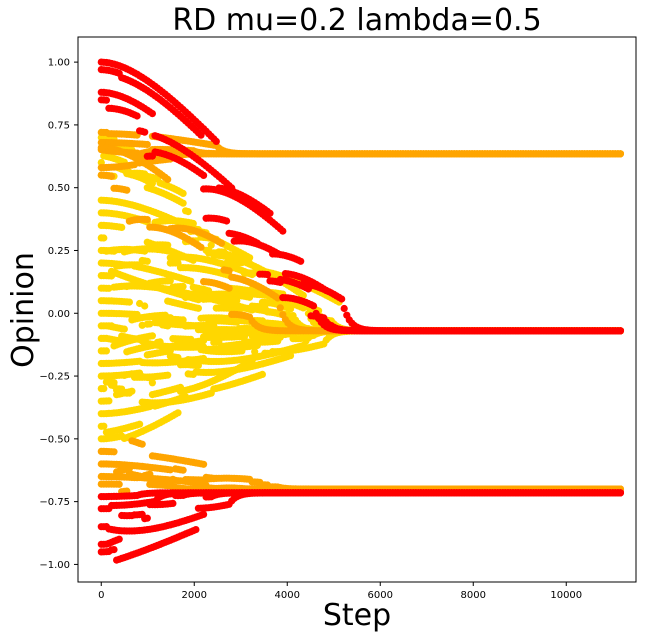 This screenshot has width=646, height=637. Describe the element at coordinates (147, 144) in the screenshot. I see `moderate-point` at that location.